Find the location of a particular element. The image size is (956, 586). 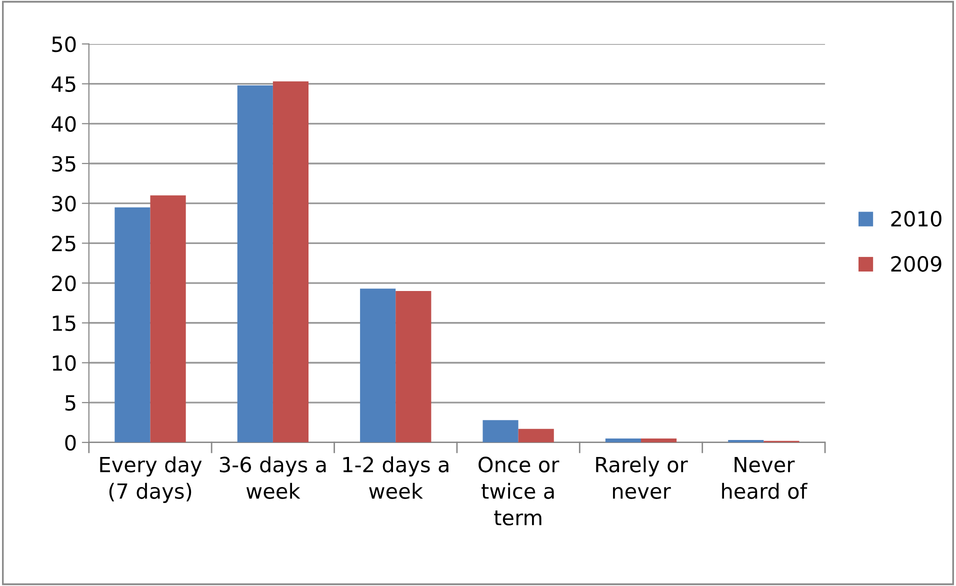

x-tick-label: Never heard of is located at coordinates (765, 477).